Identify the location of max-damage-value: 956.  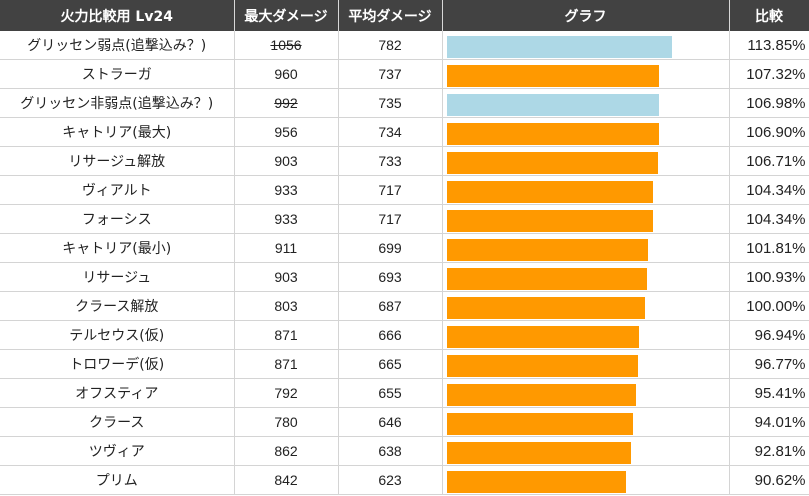
(286, 132).